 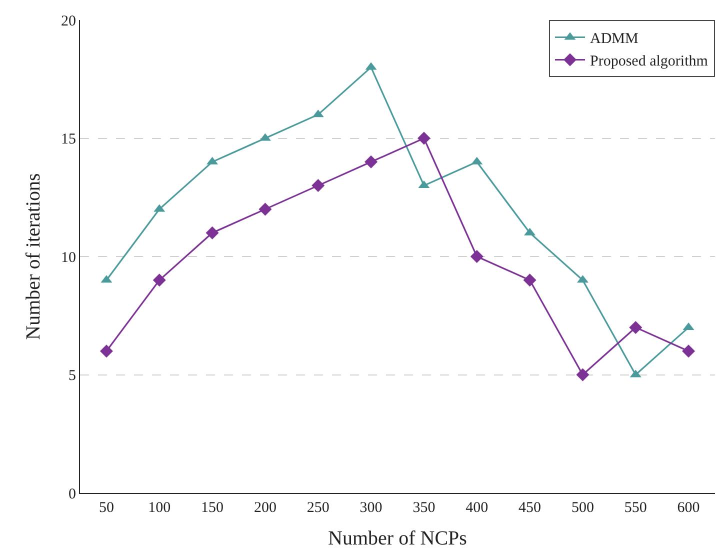 I want to click on y-tick-label: 15, so click(x=68, y=140).